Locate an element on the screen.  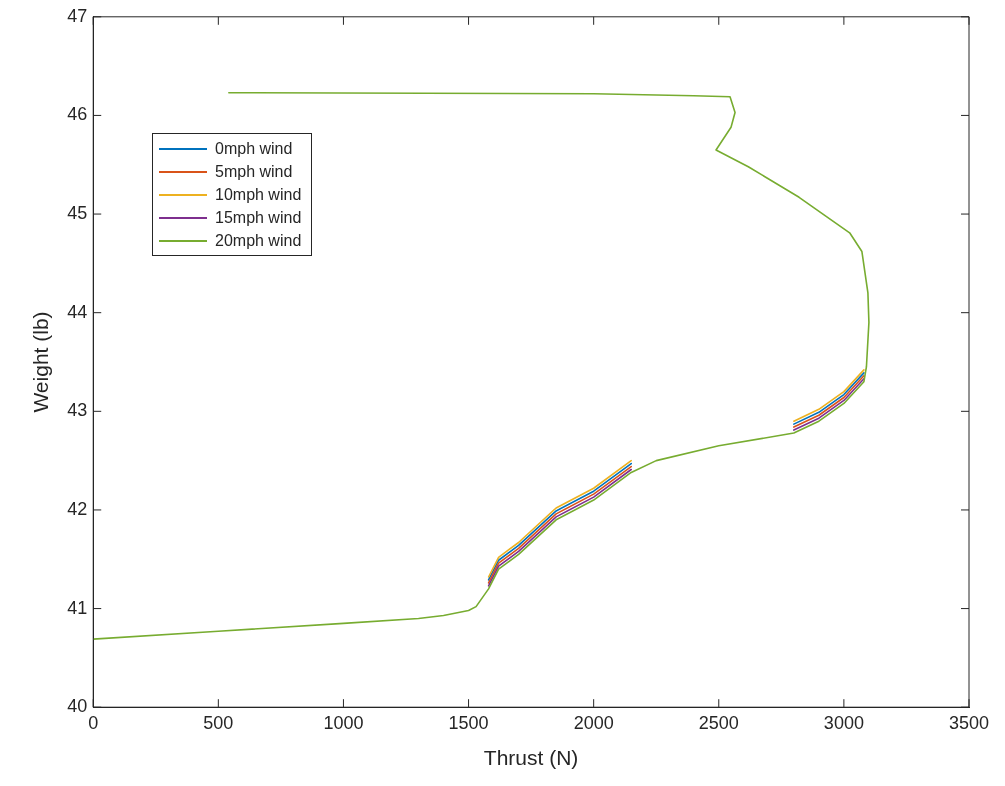
x-tick-label: 500 is located at coordinates (218, 722).